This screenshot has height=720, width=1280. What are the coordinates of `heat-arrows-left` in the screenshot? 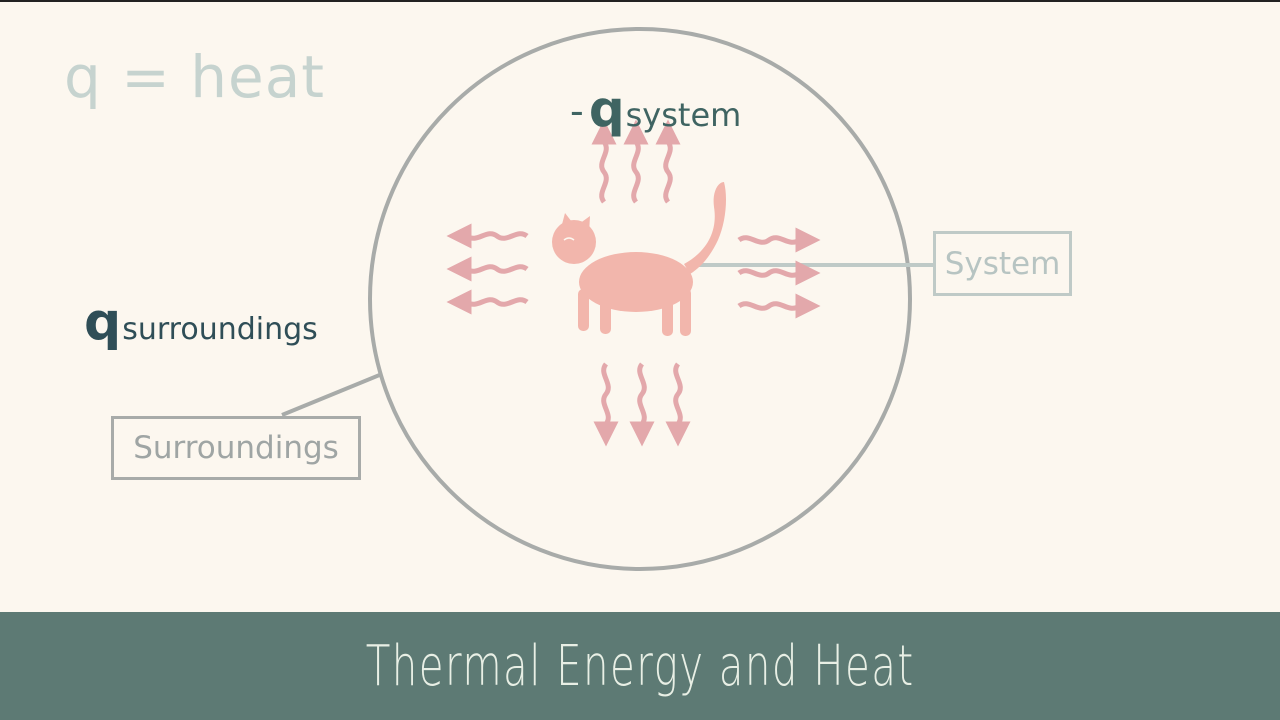 It's located at (487, 269).